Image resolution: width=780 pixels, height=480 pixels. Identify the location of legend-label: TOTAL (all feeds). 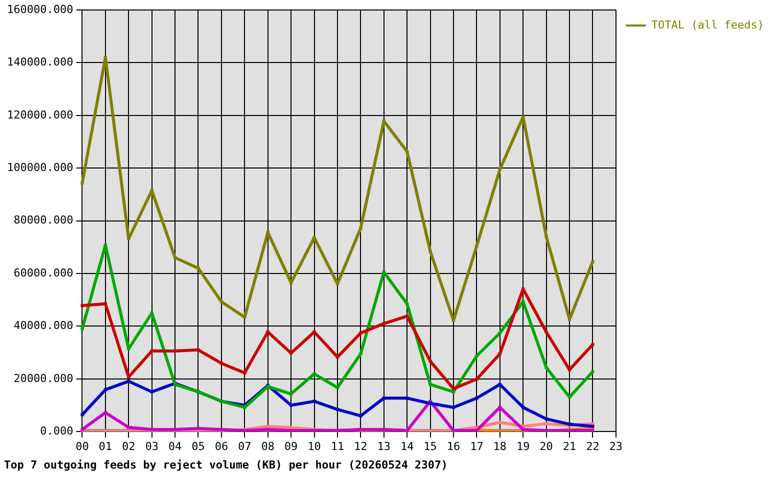
(707, 25).